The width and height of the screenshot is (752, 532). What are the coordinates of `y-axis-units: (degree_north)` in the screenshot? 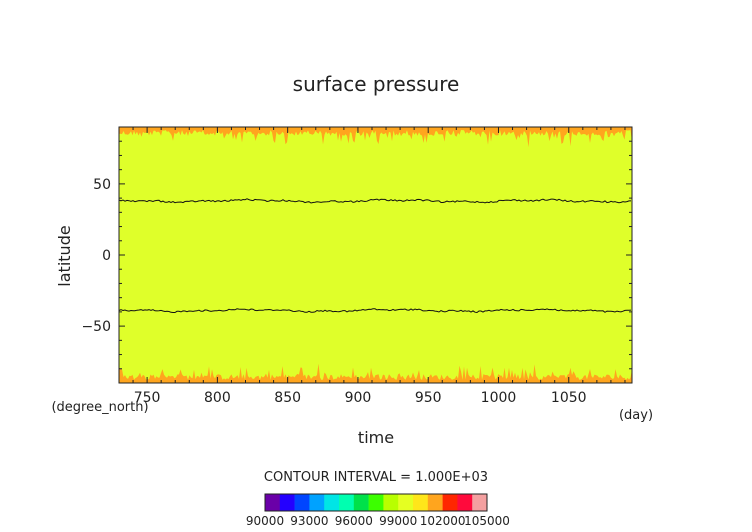 It's located at (99, 407).